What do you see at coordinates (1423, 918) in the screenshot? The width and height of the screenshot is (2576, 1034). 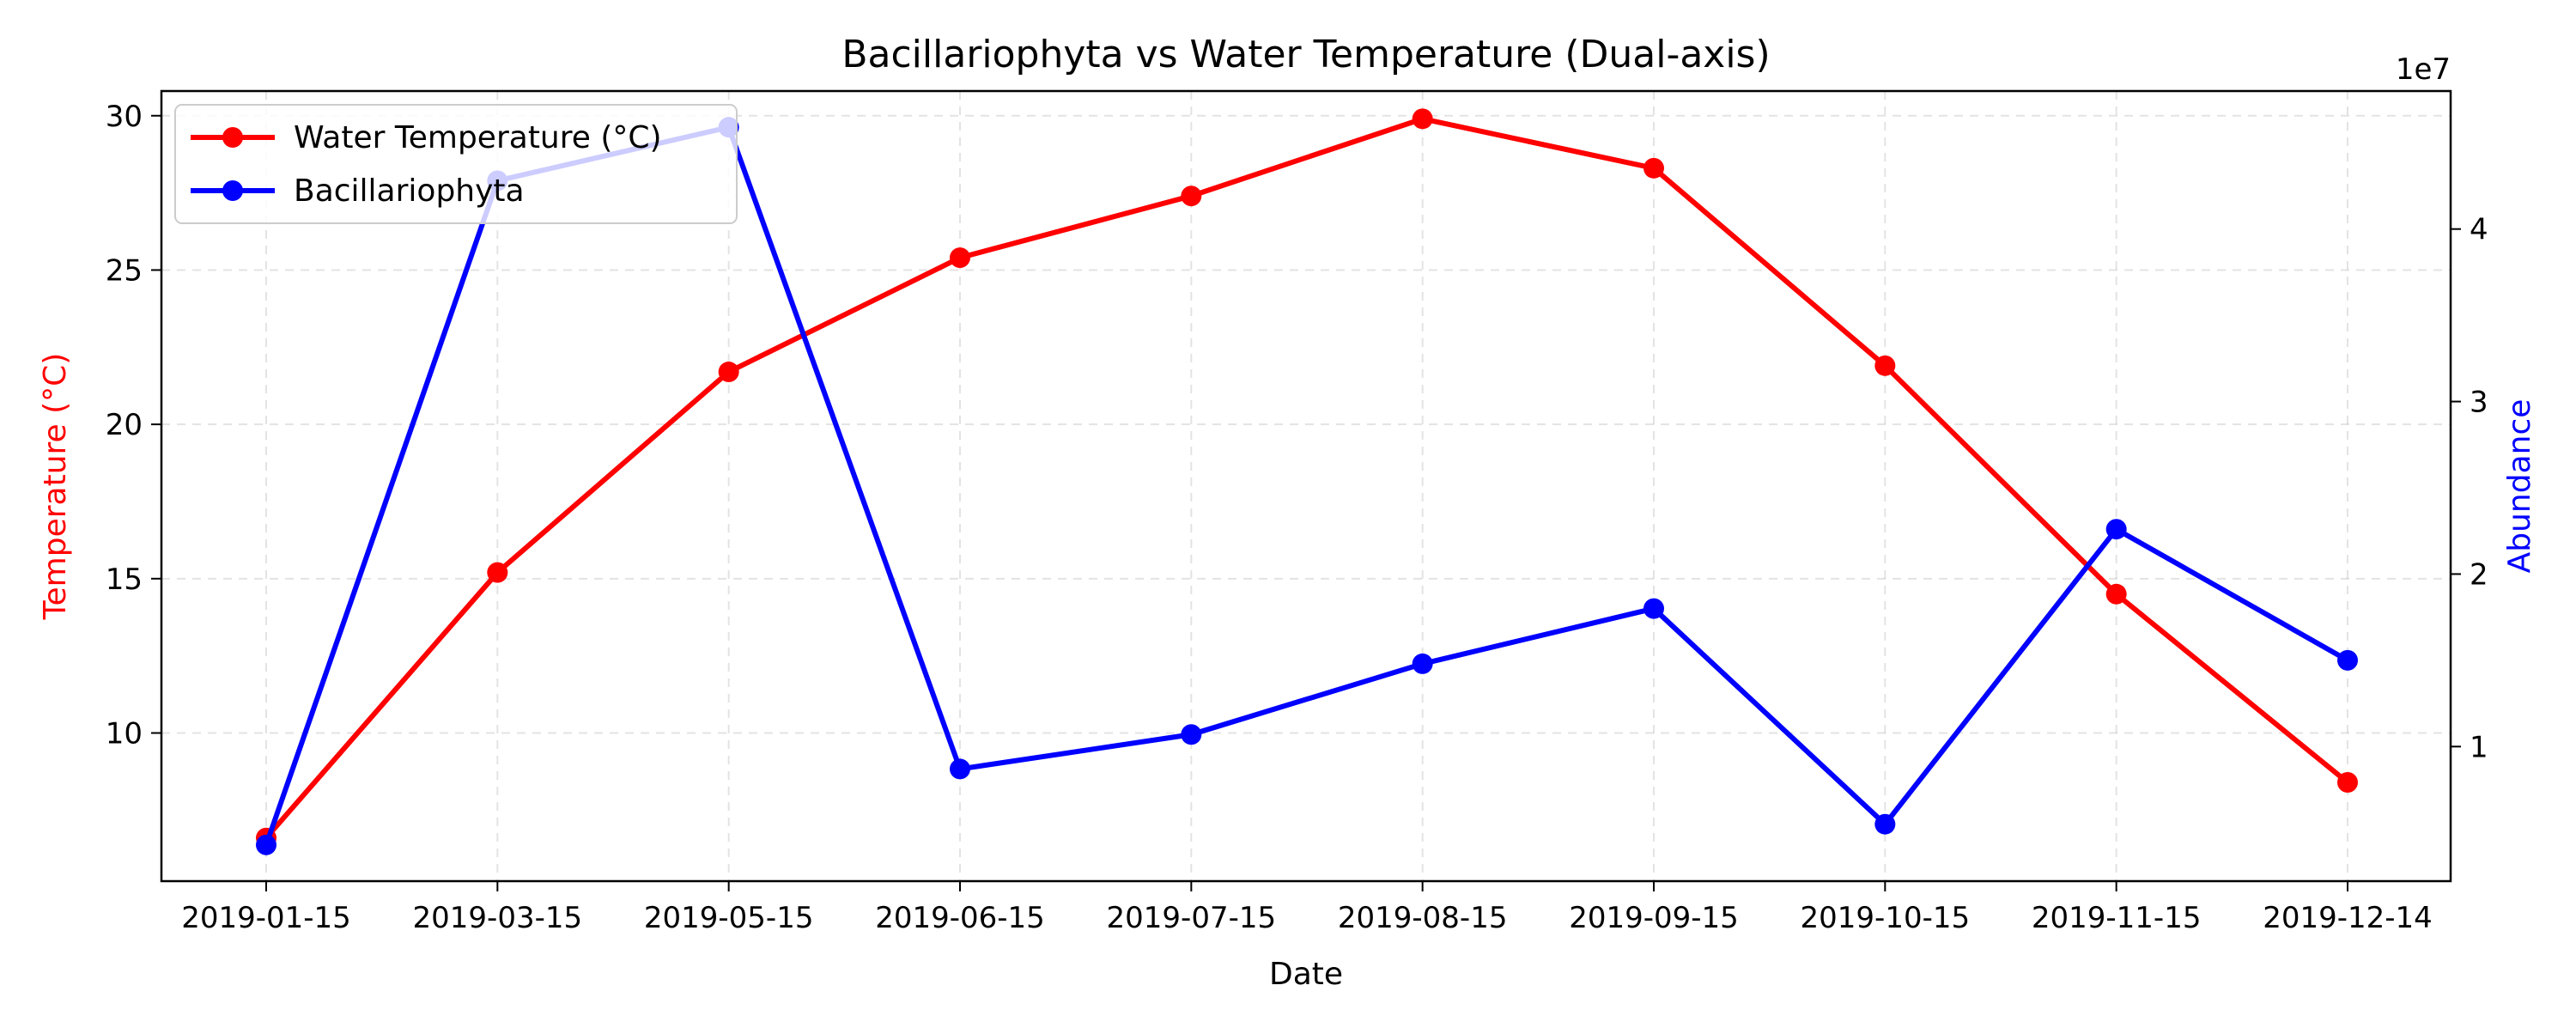 I see `x-tick-label: 2019-08-15` at bounding box center [1423, 918].